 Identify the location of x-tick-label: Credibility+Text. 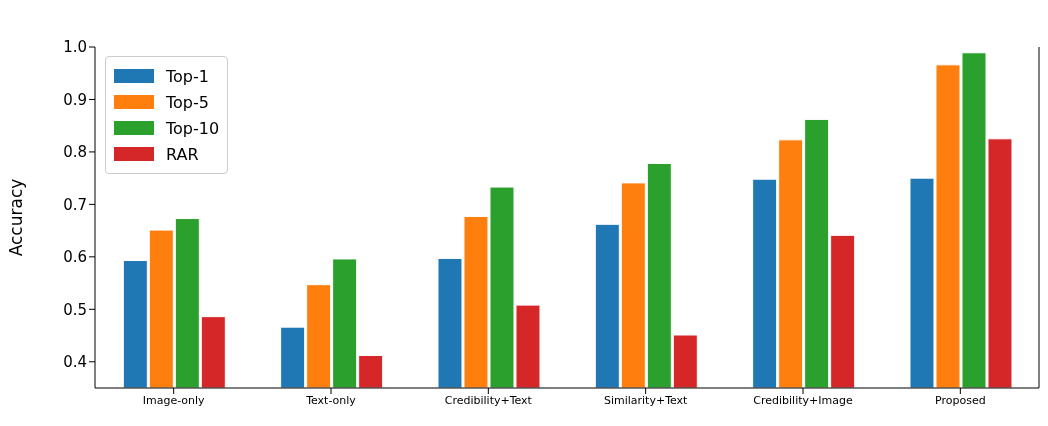
(488, 400).